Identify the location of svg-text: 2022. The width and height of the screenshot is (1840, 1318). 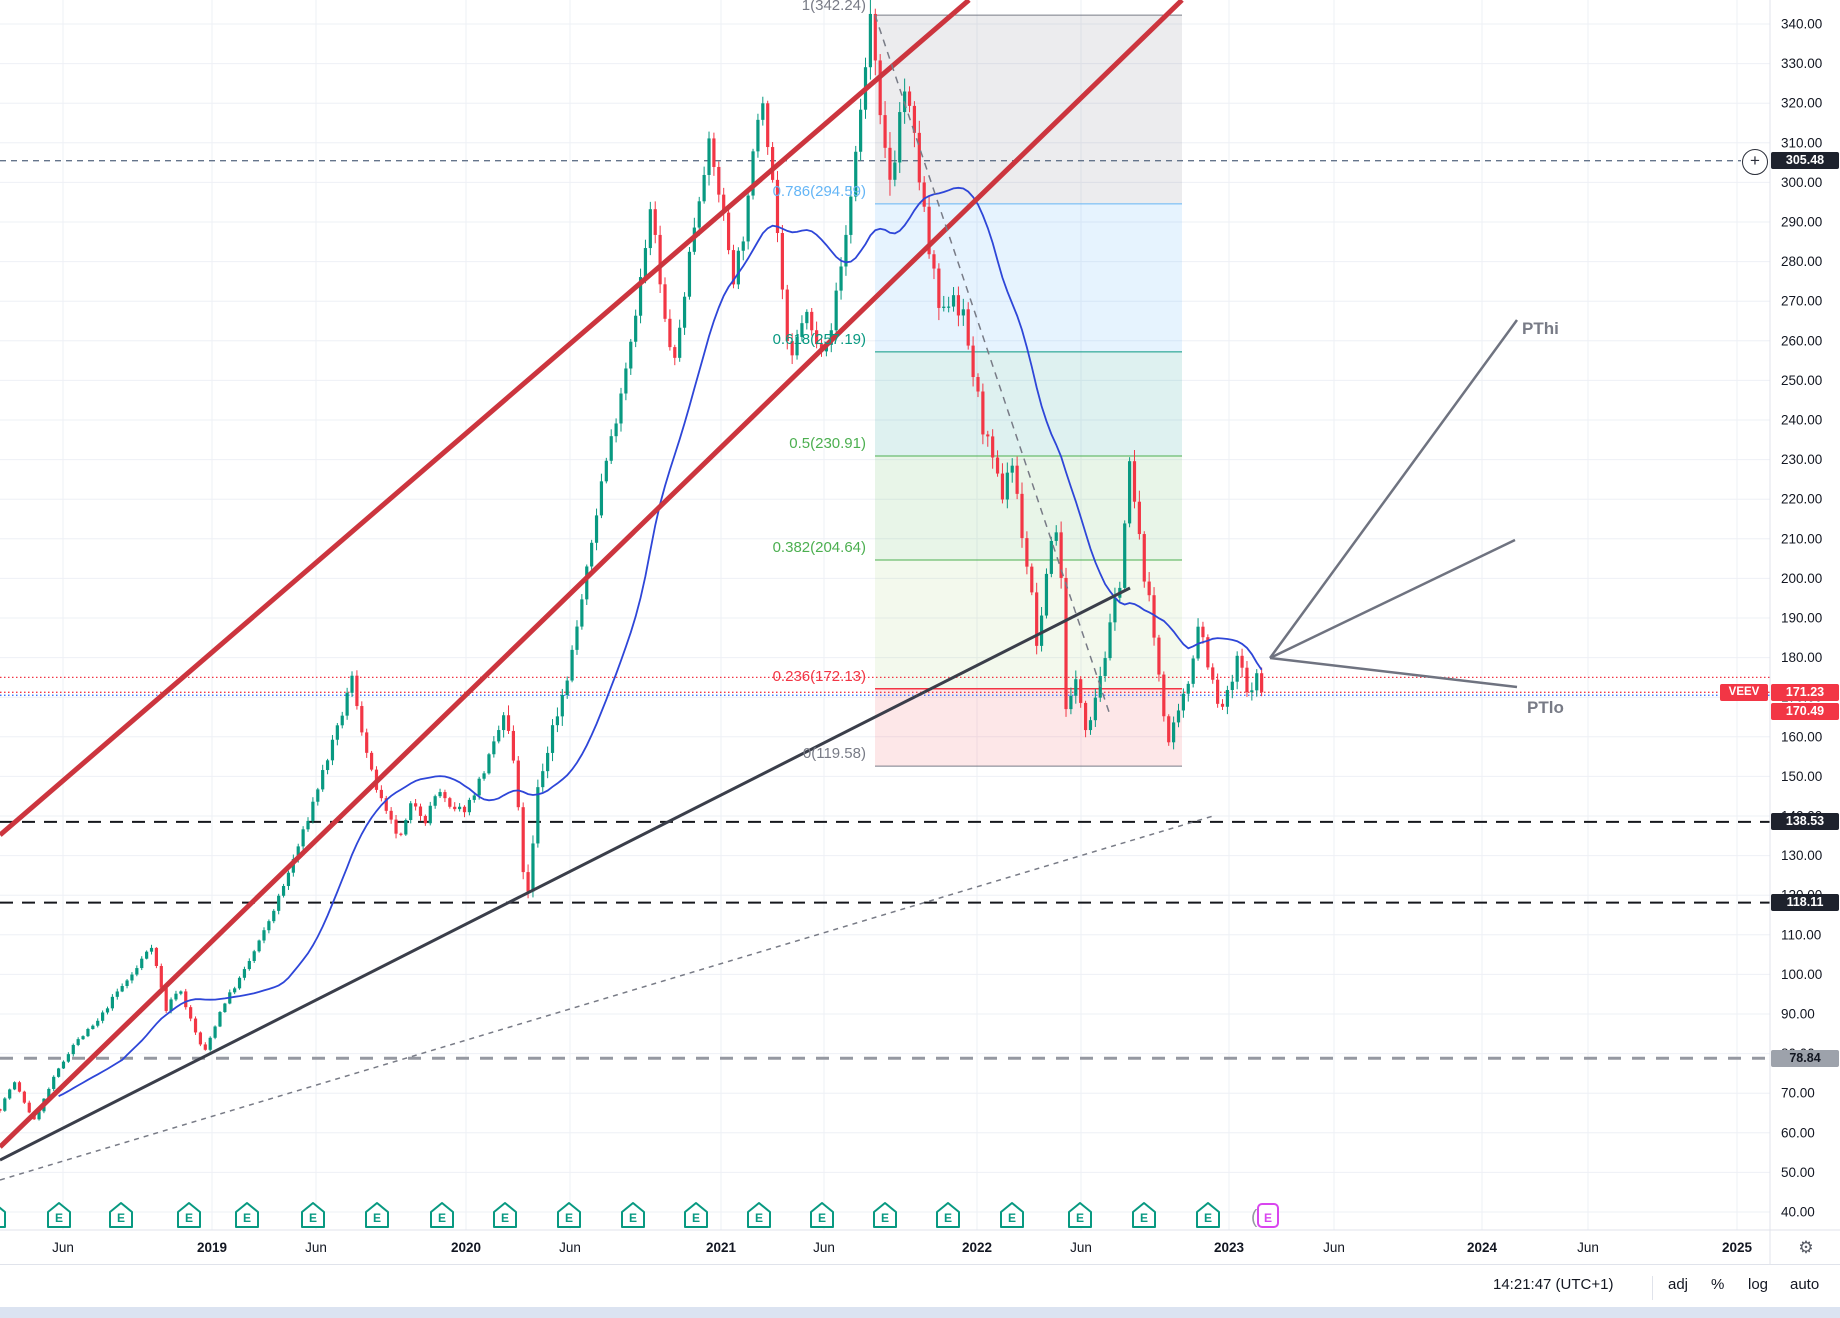
(977, 1247).